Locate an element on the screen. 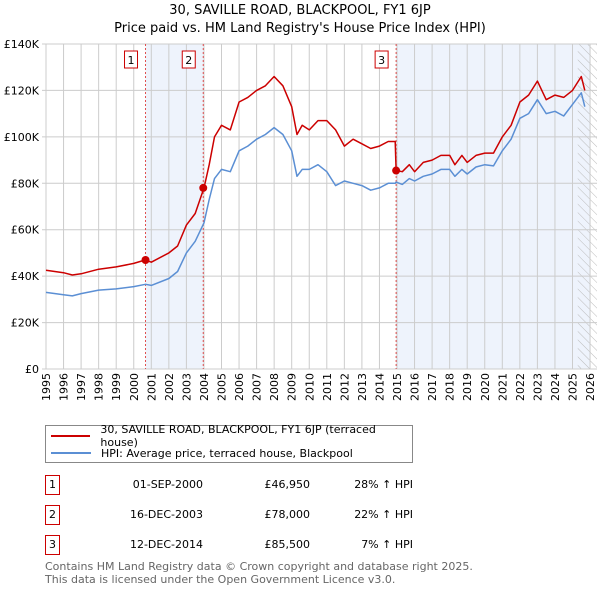  y-tick-label: £120K is located at coordinates (22, 90).